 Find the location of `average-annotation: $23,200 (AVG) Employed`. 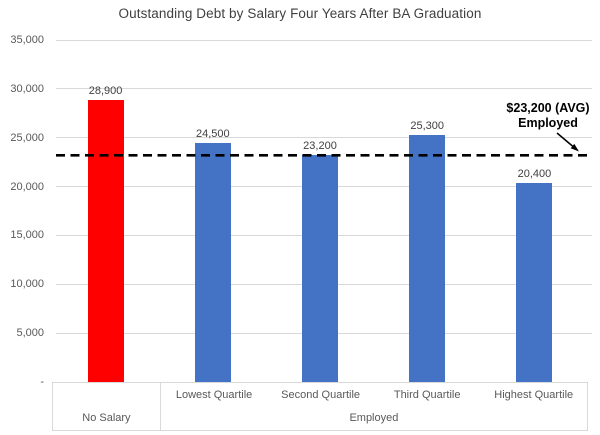

average-annotation: $23,200 (AVG) Employed is located at coordinates (548, 116).